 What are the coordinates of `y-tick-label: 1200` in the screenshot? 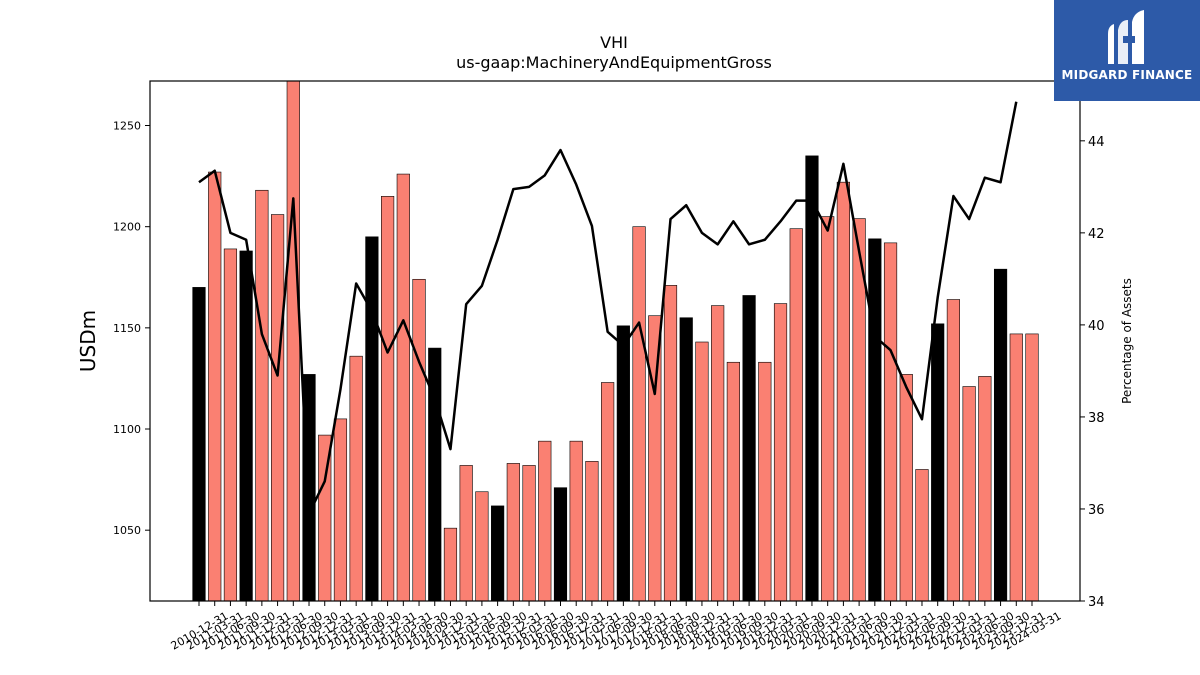 It's located at (127, 227).